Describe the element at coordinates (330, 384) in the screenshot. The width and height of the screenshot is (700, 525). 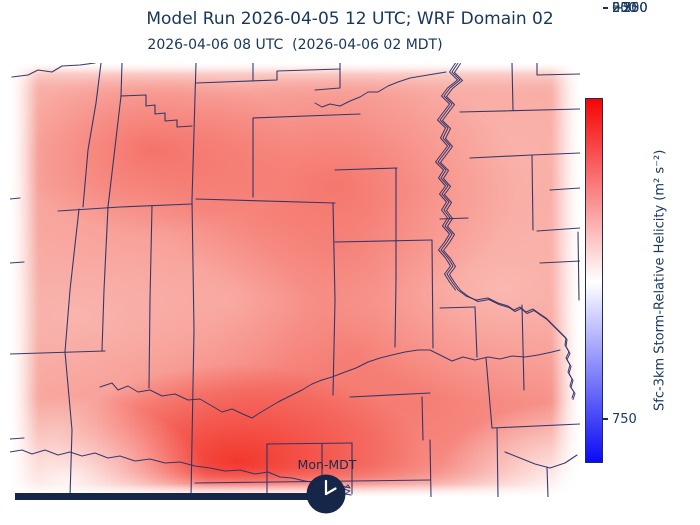
I see `white-river` at that location.